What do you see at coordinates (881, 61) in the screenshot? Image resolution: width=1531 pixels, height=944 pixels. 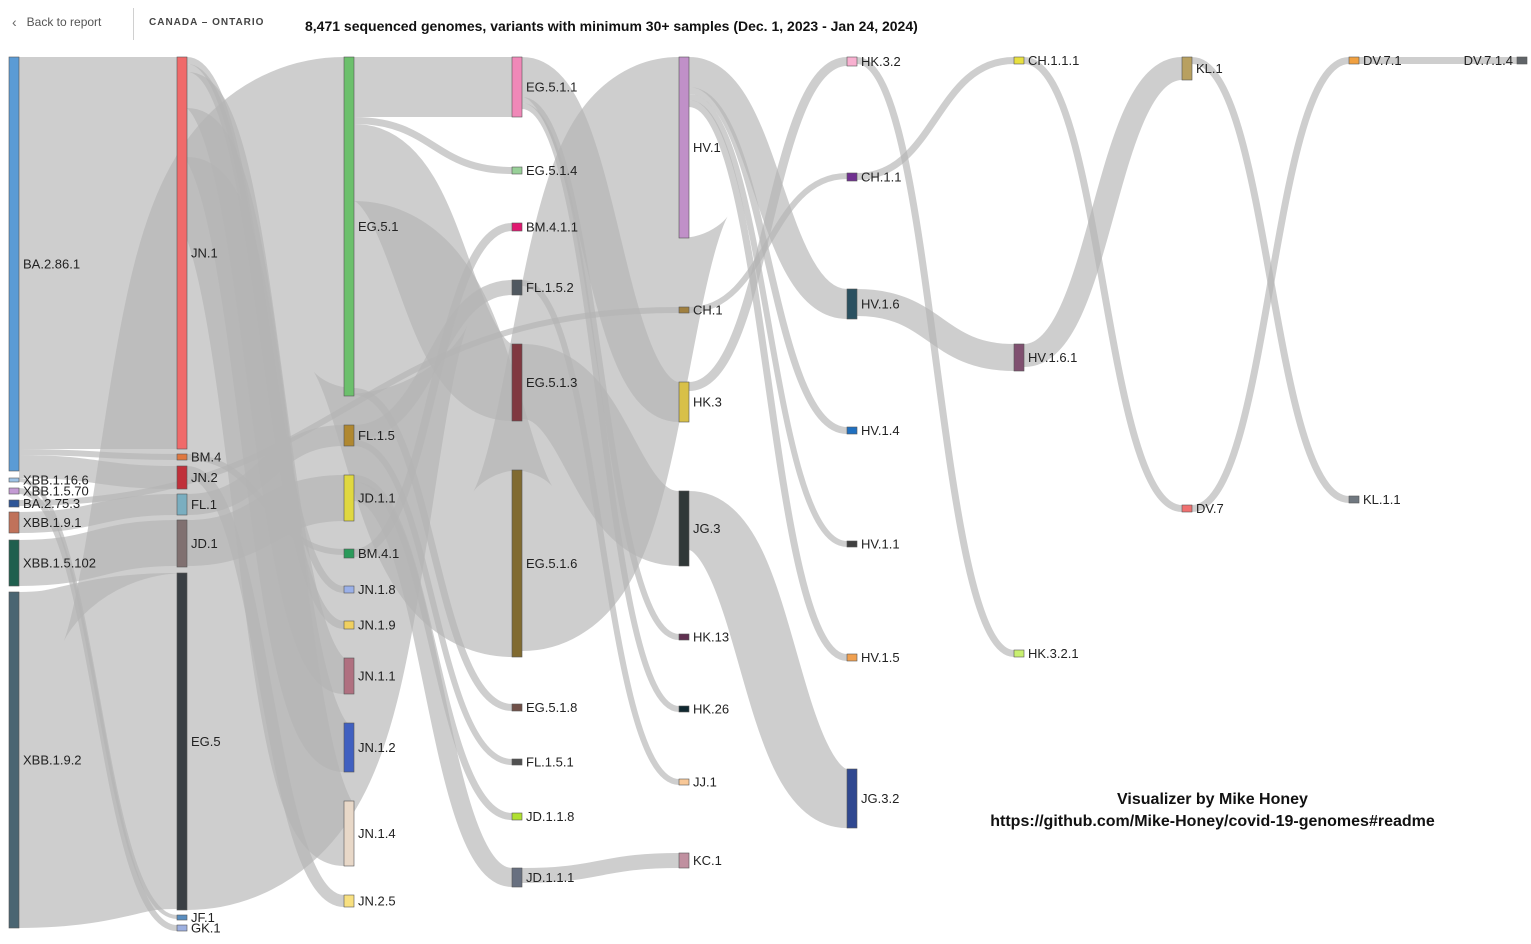 I see `sankey-node-label: HK.3.2` at bounding box center [881, 61].